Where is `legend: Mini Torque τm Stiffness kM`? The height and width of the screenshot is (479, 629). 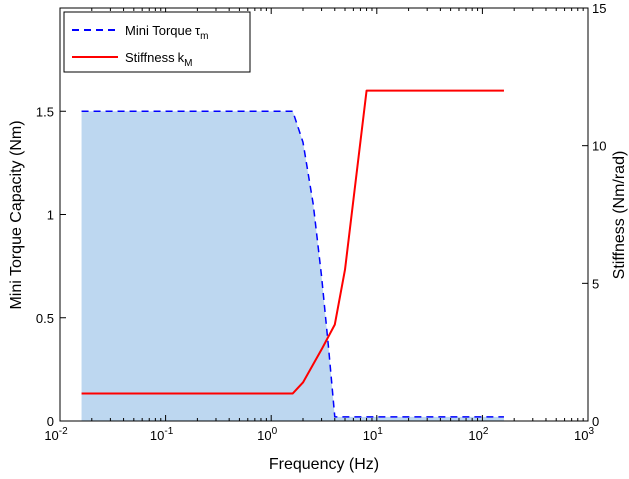
legend: Mini Torque τm Stiffness kM is located at coordinates (157, 42).